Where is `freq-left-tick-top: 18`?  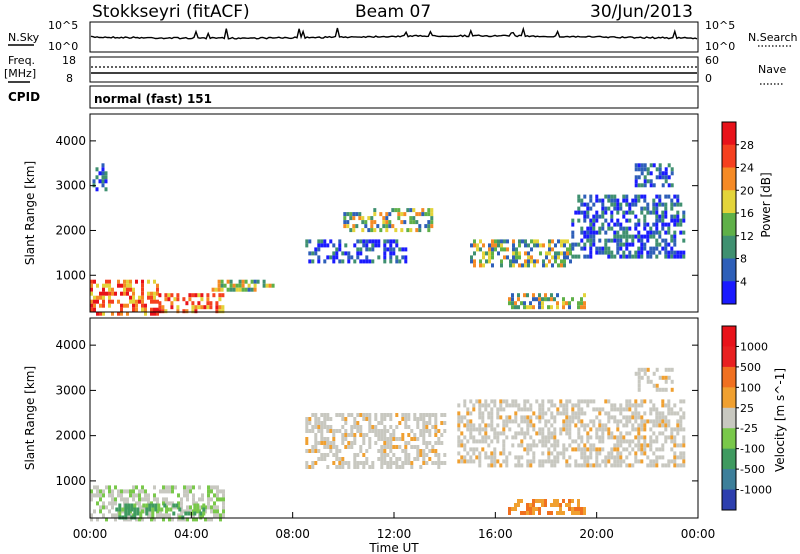 freq-left-tick-top: 18 is located at coordinates (69, 60).